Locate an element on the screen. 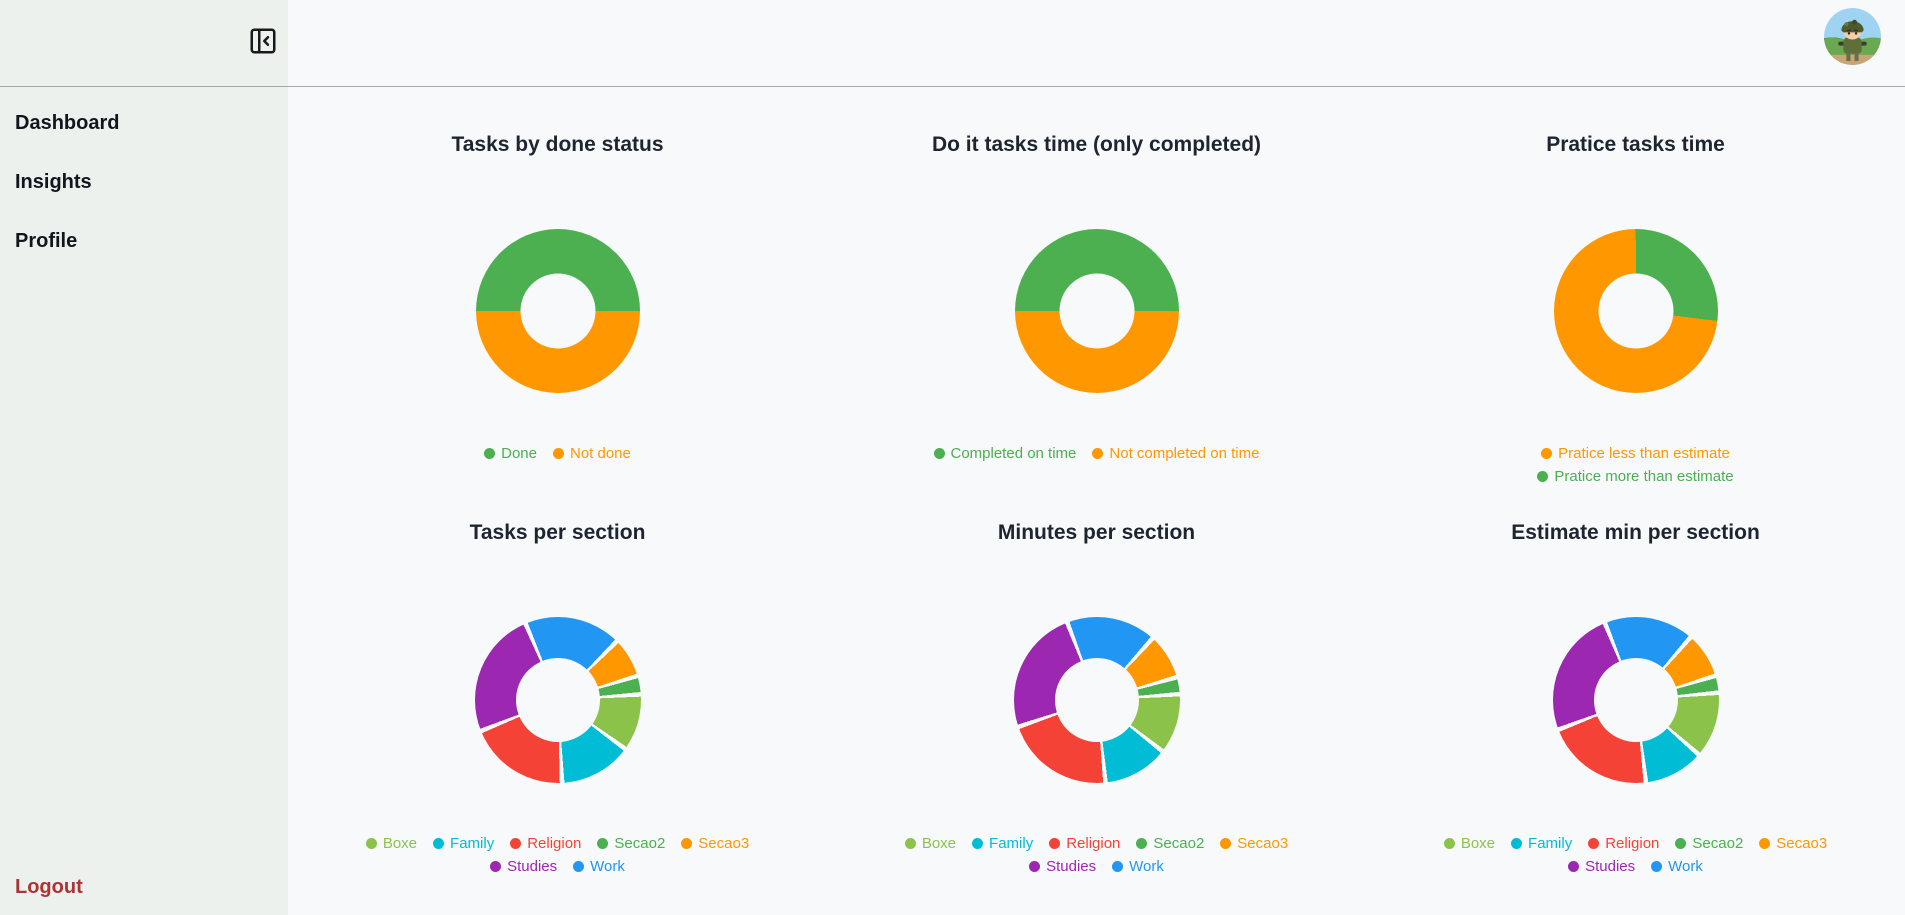 The height and width of the screenshot is (915, 1905). chart-title: Do it tasks time (only completed) is located at coordinates (1096, 144).